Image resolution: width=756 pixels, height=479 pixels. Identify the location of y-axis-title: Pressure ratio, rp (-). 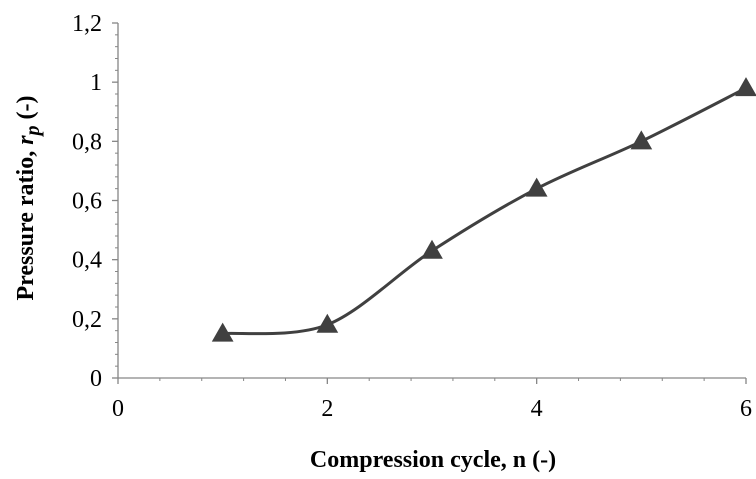
(28, 197).